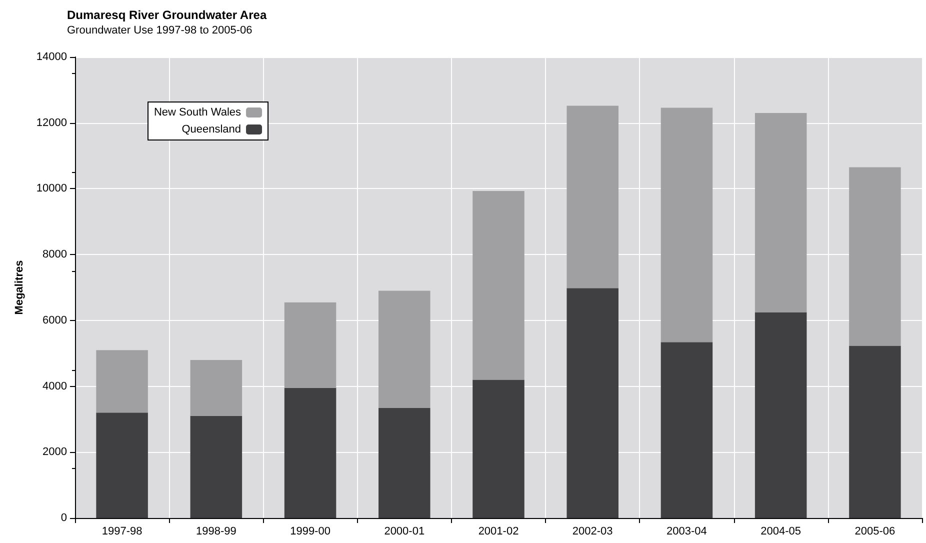 This screenshot has width=926, height=543. Describe the element at coordinates (54, 320) in the screenshot. I see `y-tick-label: 6000` at that location.